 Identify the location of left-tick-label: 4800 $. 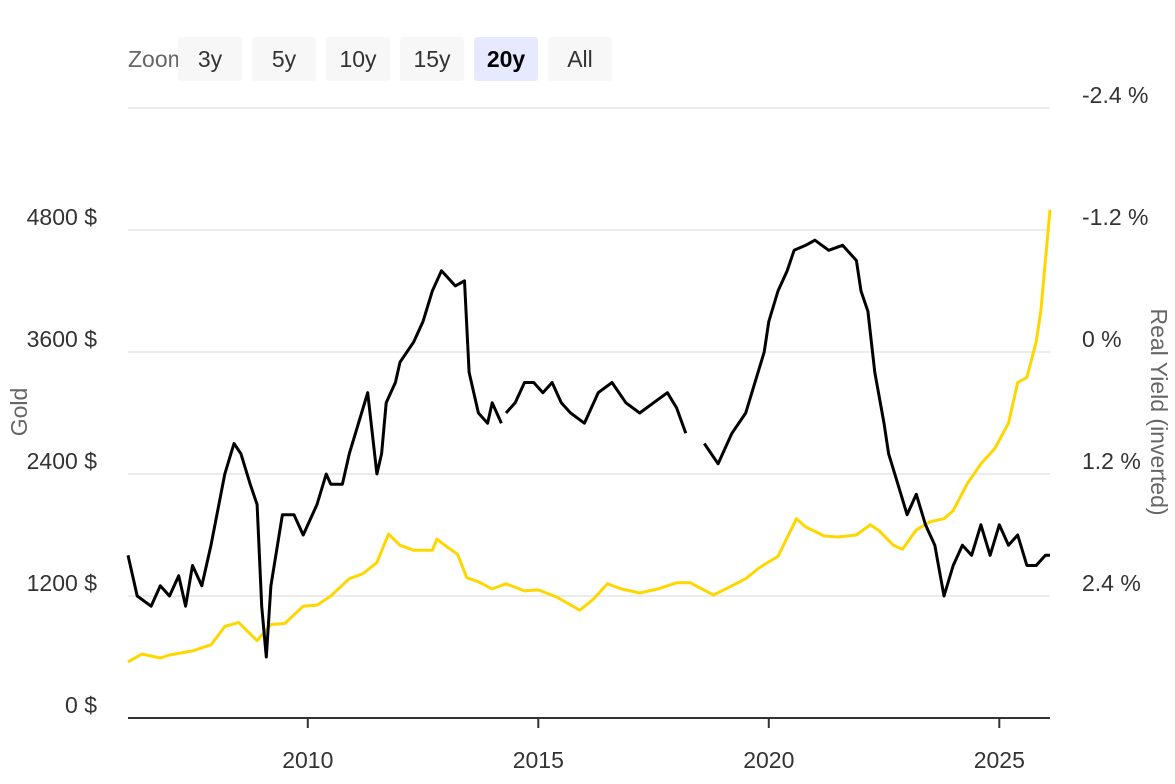
(62, 217).